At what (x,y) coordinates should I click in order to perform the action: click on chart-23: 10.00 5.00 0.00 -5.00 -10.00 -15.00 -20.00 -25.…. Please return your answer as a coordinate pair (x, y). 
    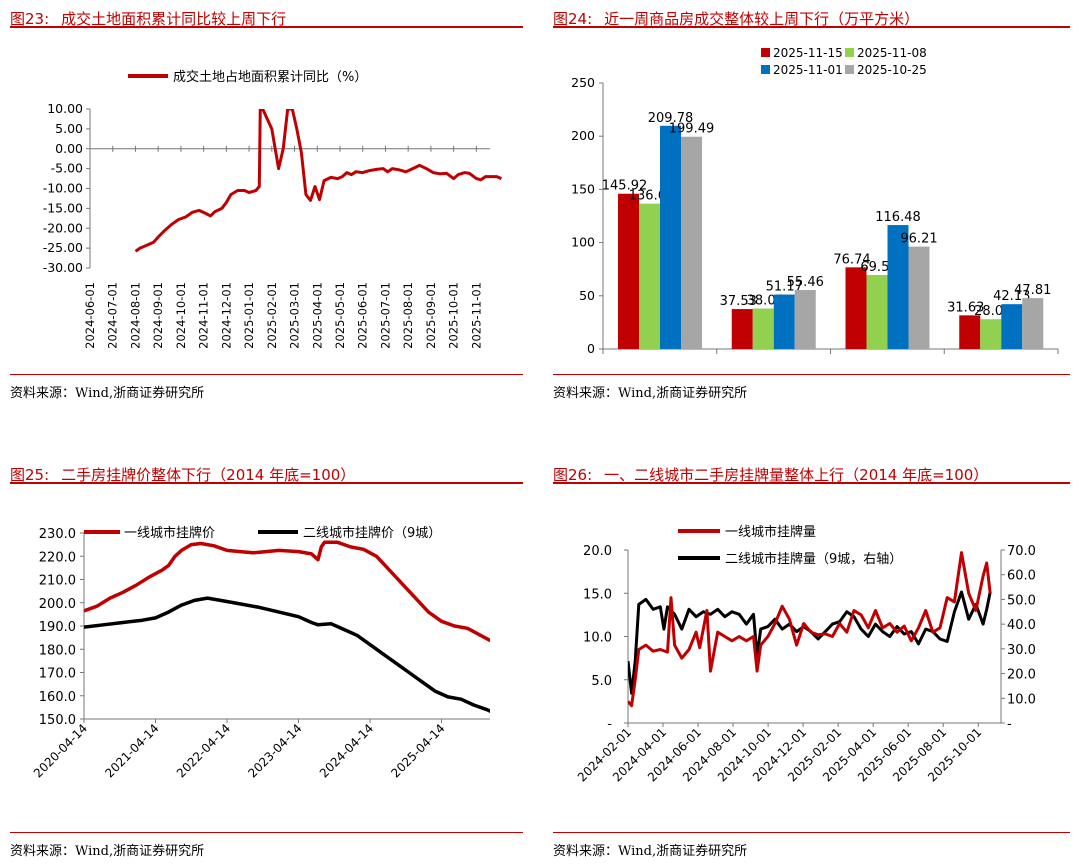
    Looking at the image, I should click on (272, 209).